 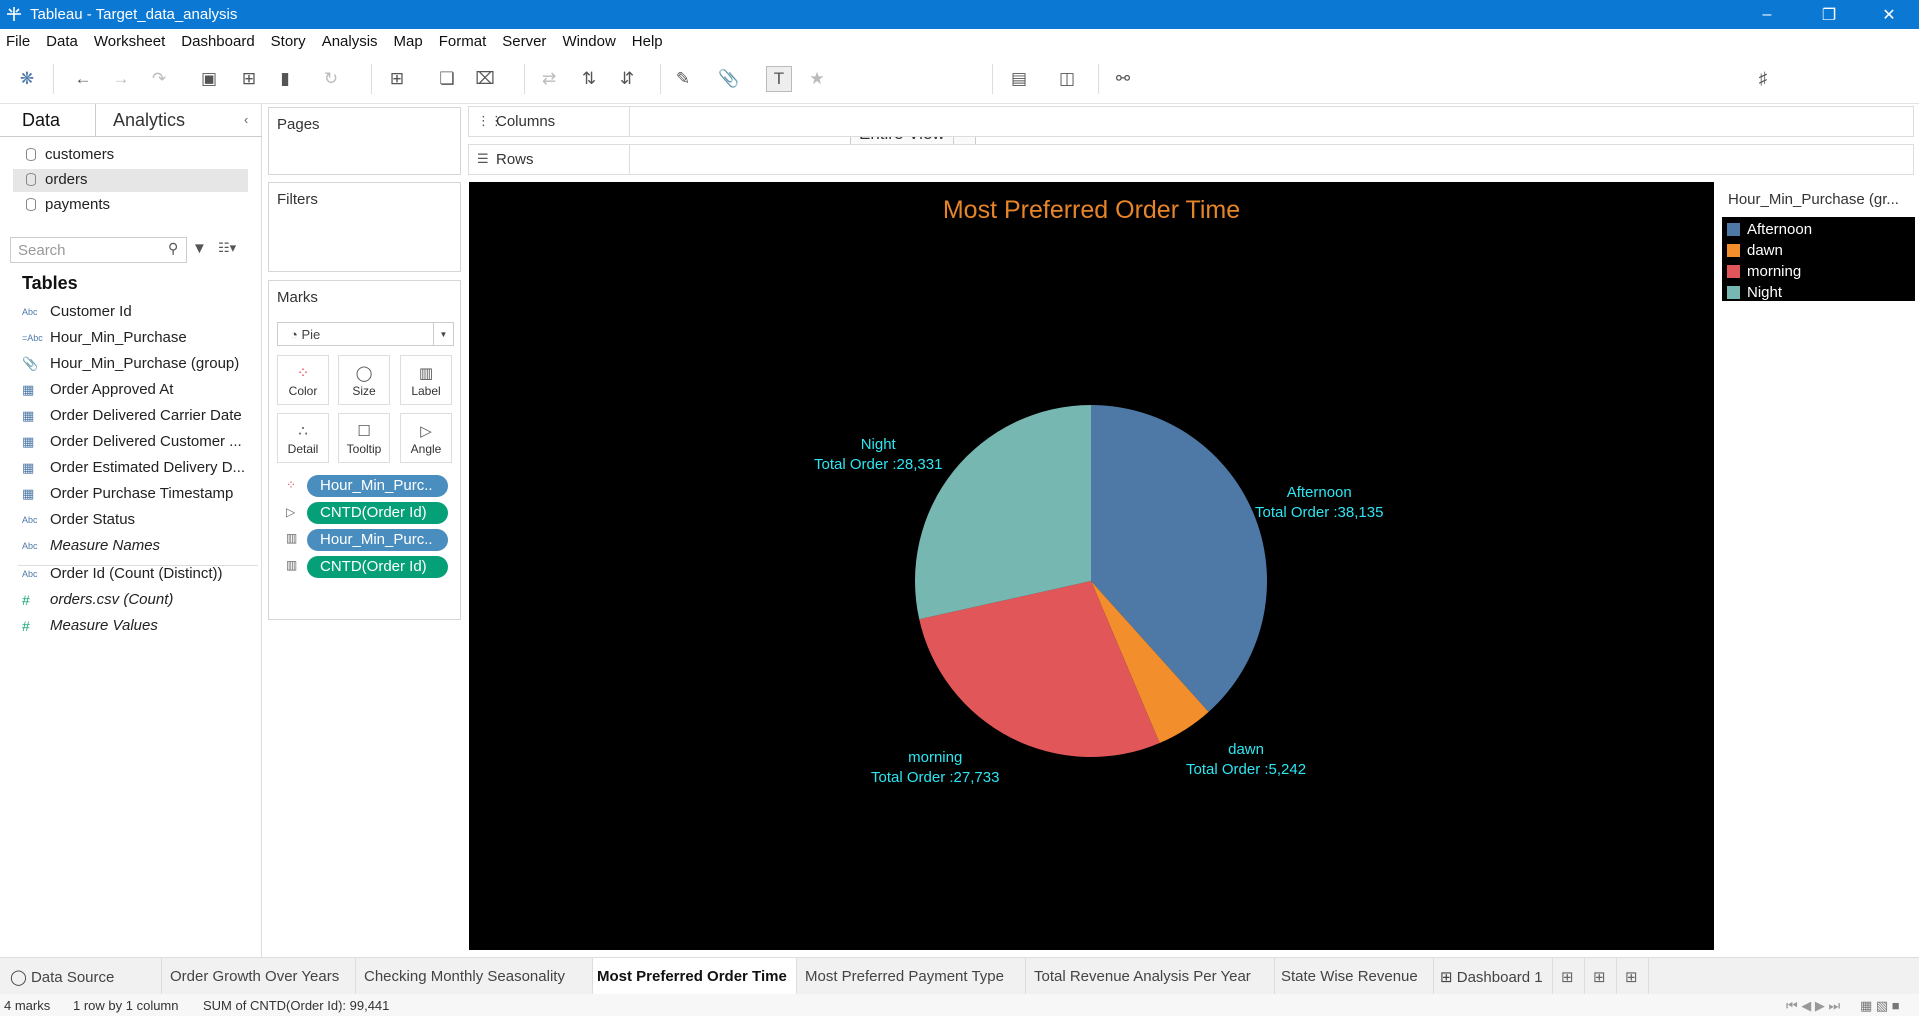 I want to click on tab-data: Data, so click(x=41, y=120).